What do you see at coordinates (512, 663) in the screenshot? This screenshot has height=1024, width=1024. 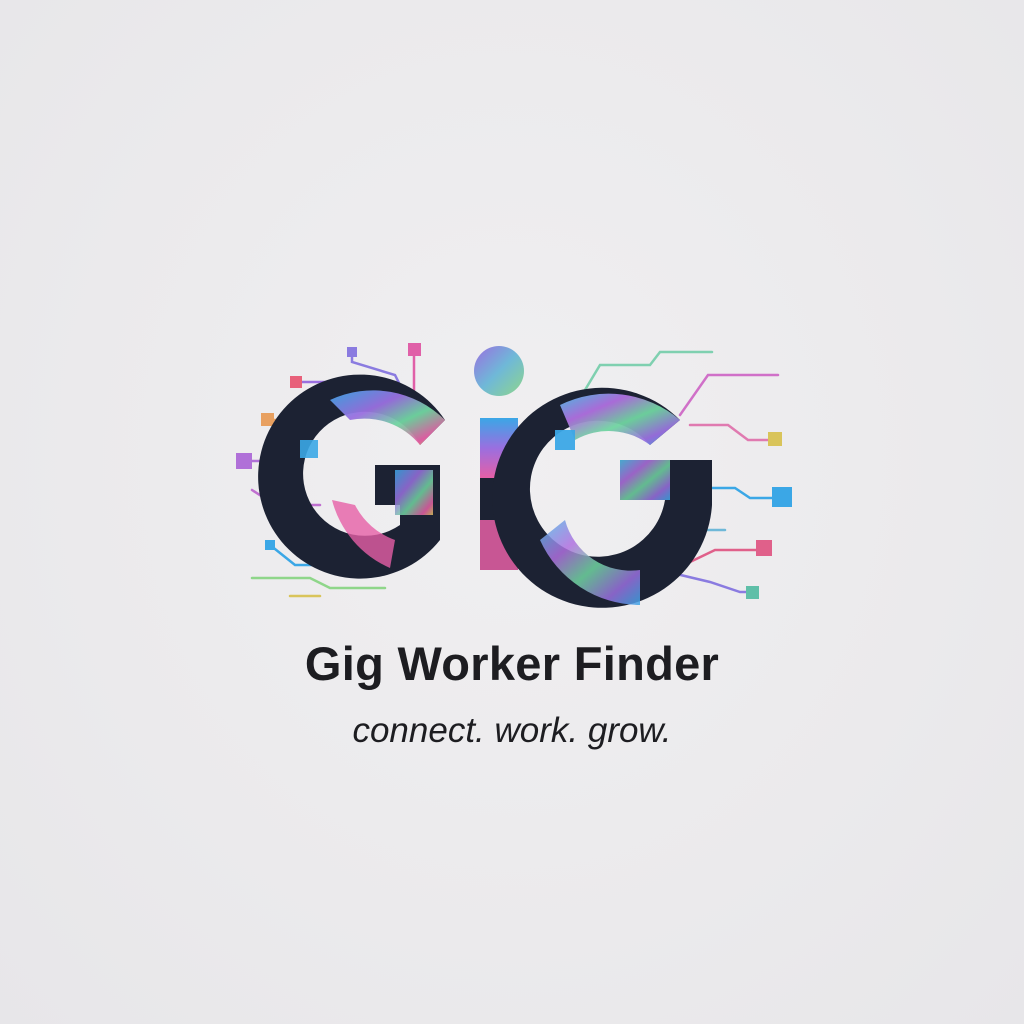 I see `brand-name: Gig Worker Finder` at bounding box center [512, 663].